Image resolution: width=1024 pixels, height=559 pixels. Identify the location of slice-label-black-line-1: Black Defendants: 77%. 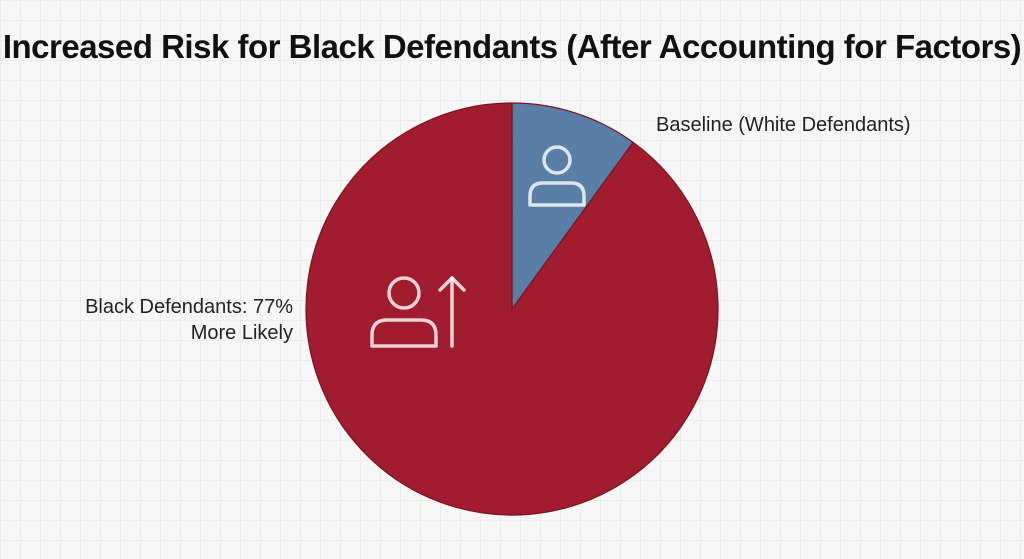
(189, 307).